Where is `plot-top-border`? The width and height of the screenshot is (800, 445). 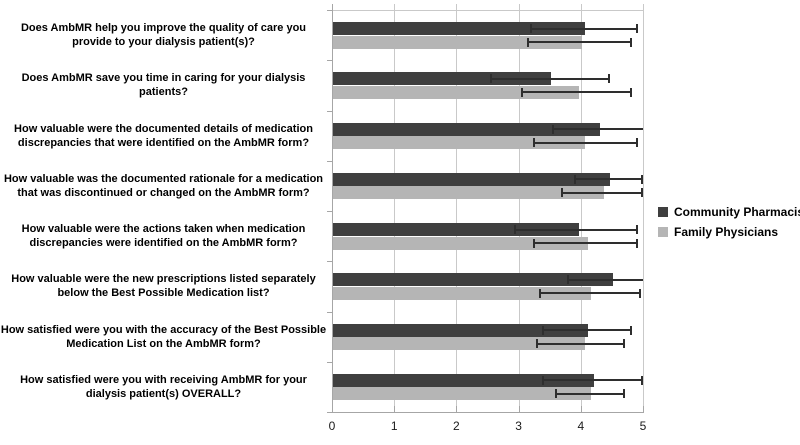 plot-top-border is located at coordinates (487, 10).